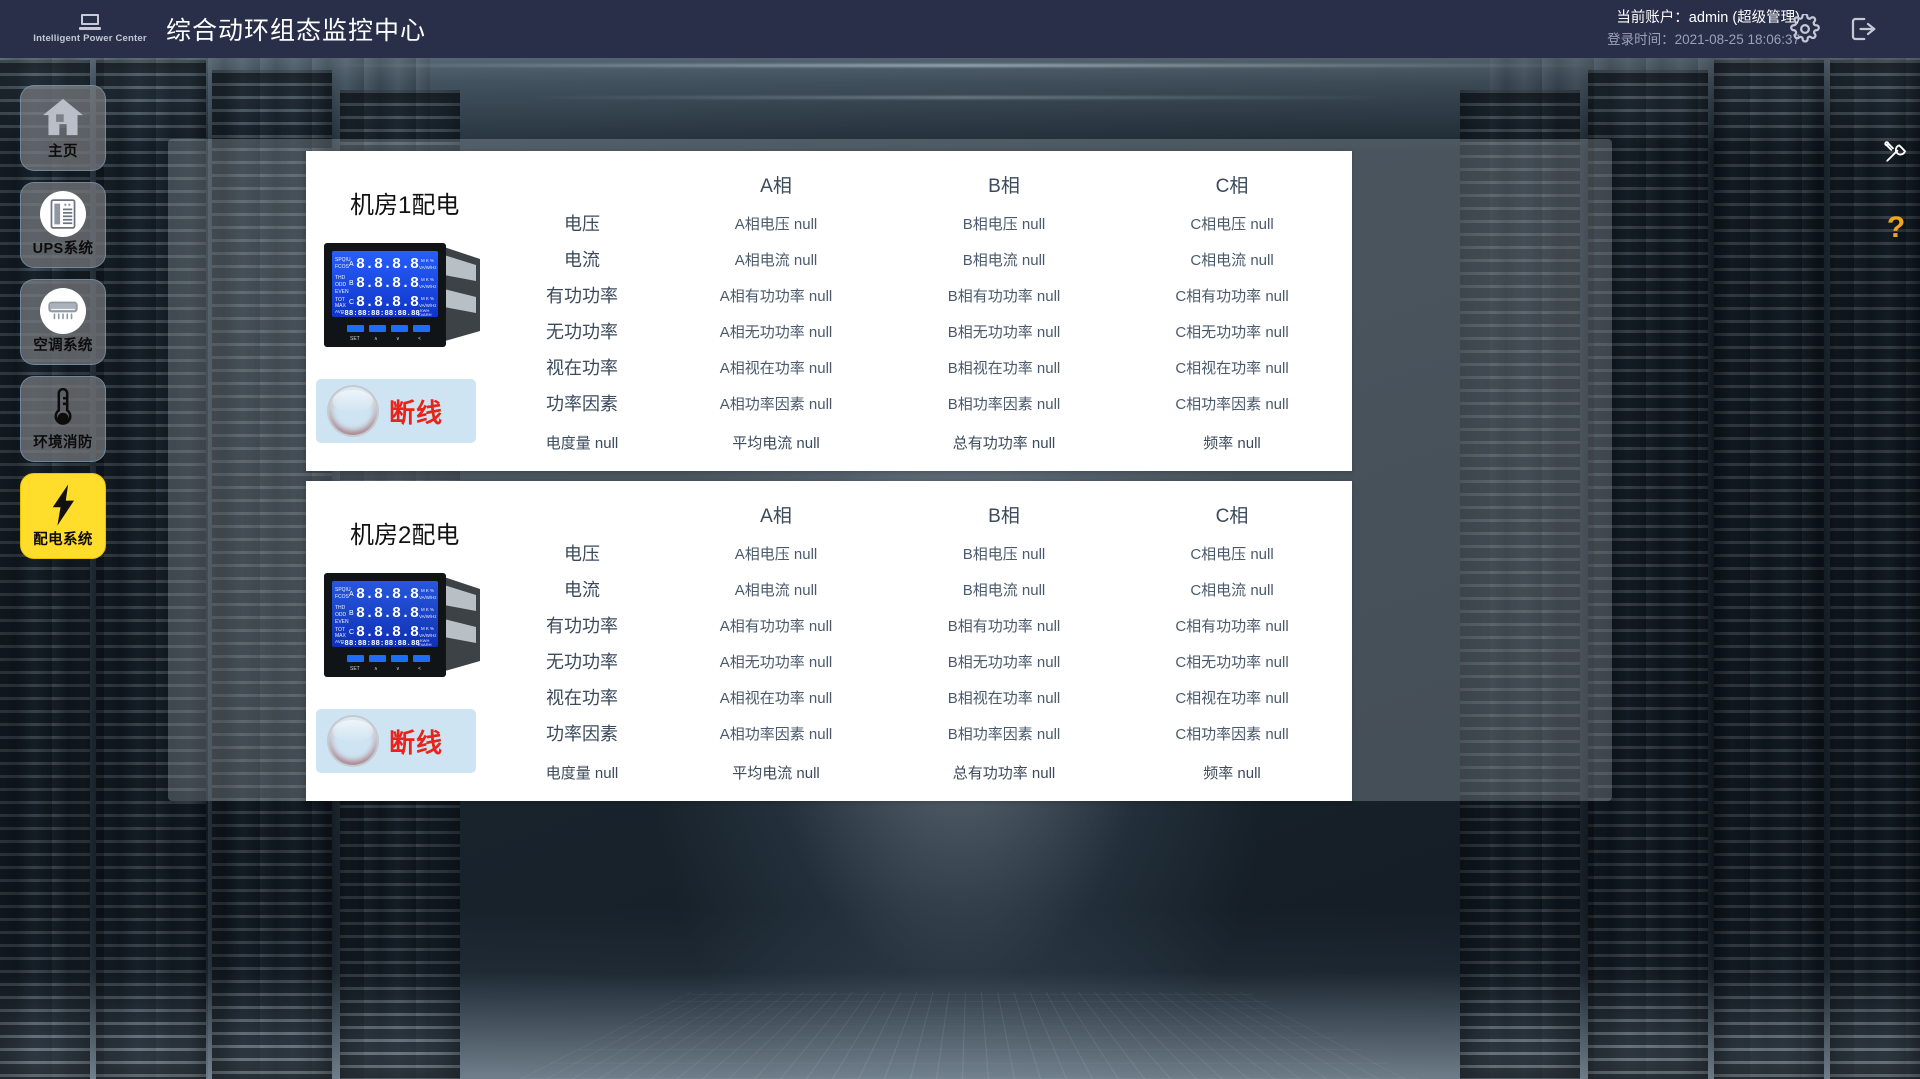 The height and width of the screenshot is (1079, 1920). What do you see at coordinates (1232, 260) in the screenshot?
I see `table-cell: C相电流 null` at bounding box center [1232, 260].